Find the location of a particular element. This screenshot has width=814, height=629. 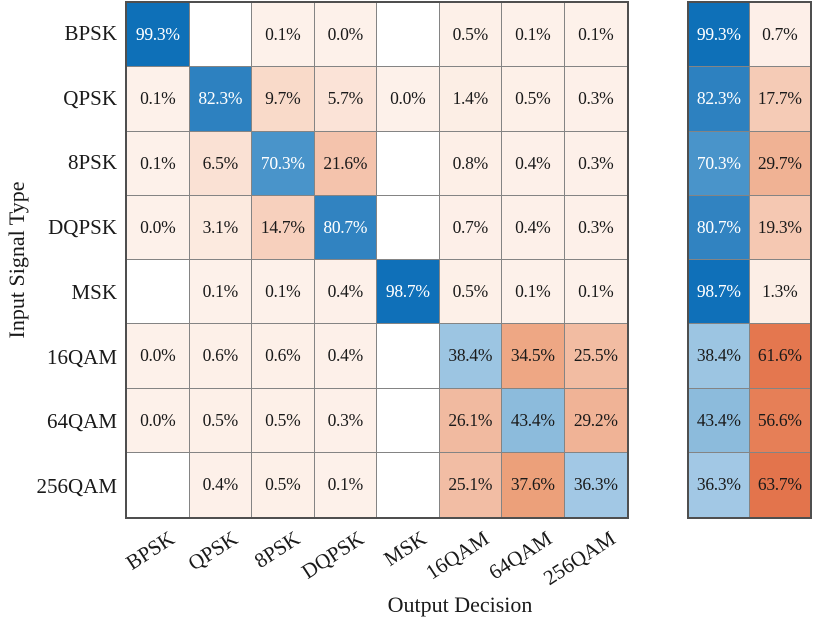

summary-cell: 99.3% is located at coordinates (719, 35).